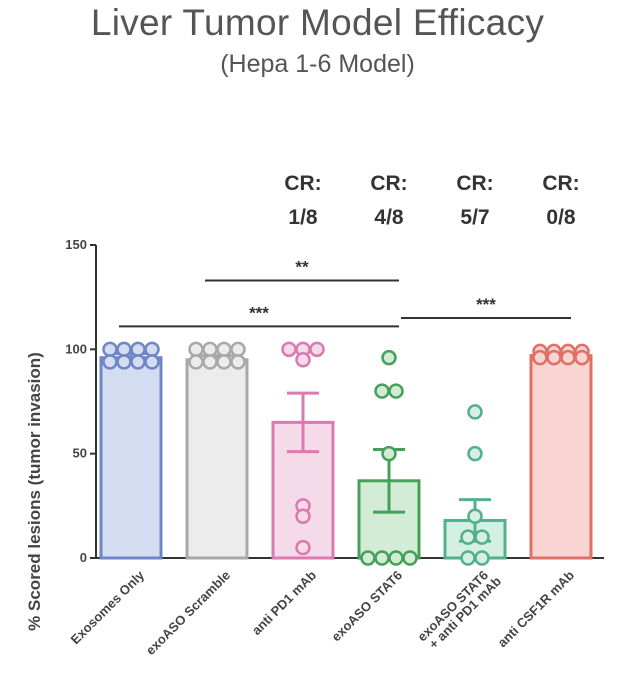 The height and width of the screenshot is (692, 635). Describe the element at coordinates (284, 602) in the screenshot. I see `x-tick-label: anti PD1 mAb` at that location.